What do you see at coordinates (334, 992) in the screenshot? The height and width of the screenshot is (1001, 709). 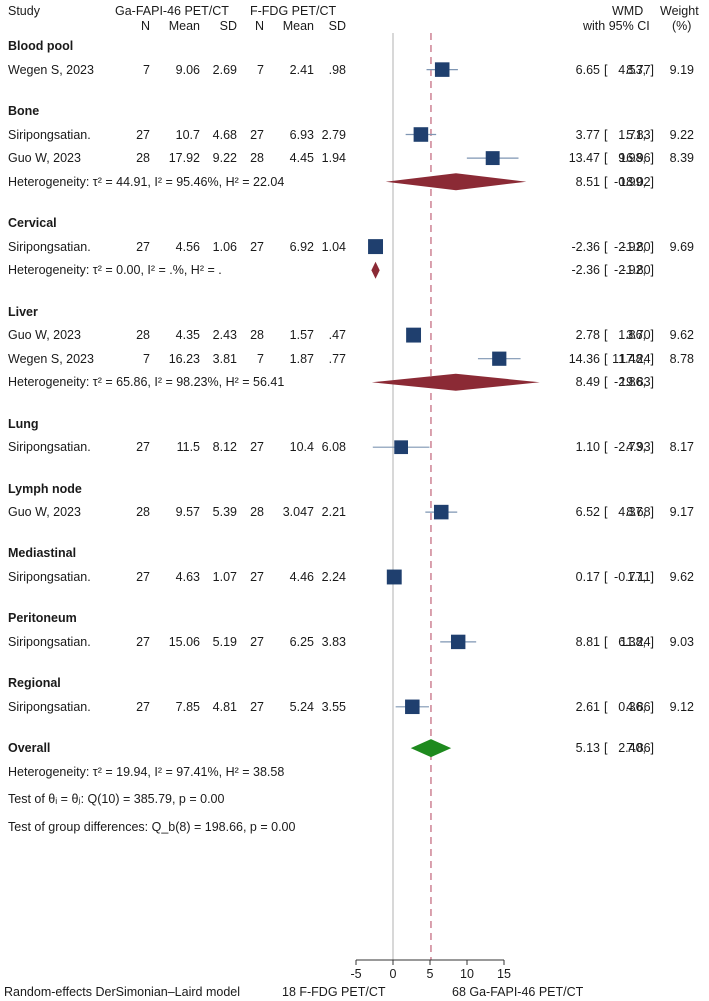 I see `footer-left-label: 18 F-FDG PET/CT` at bounding box center [334, 992].